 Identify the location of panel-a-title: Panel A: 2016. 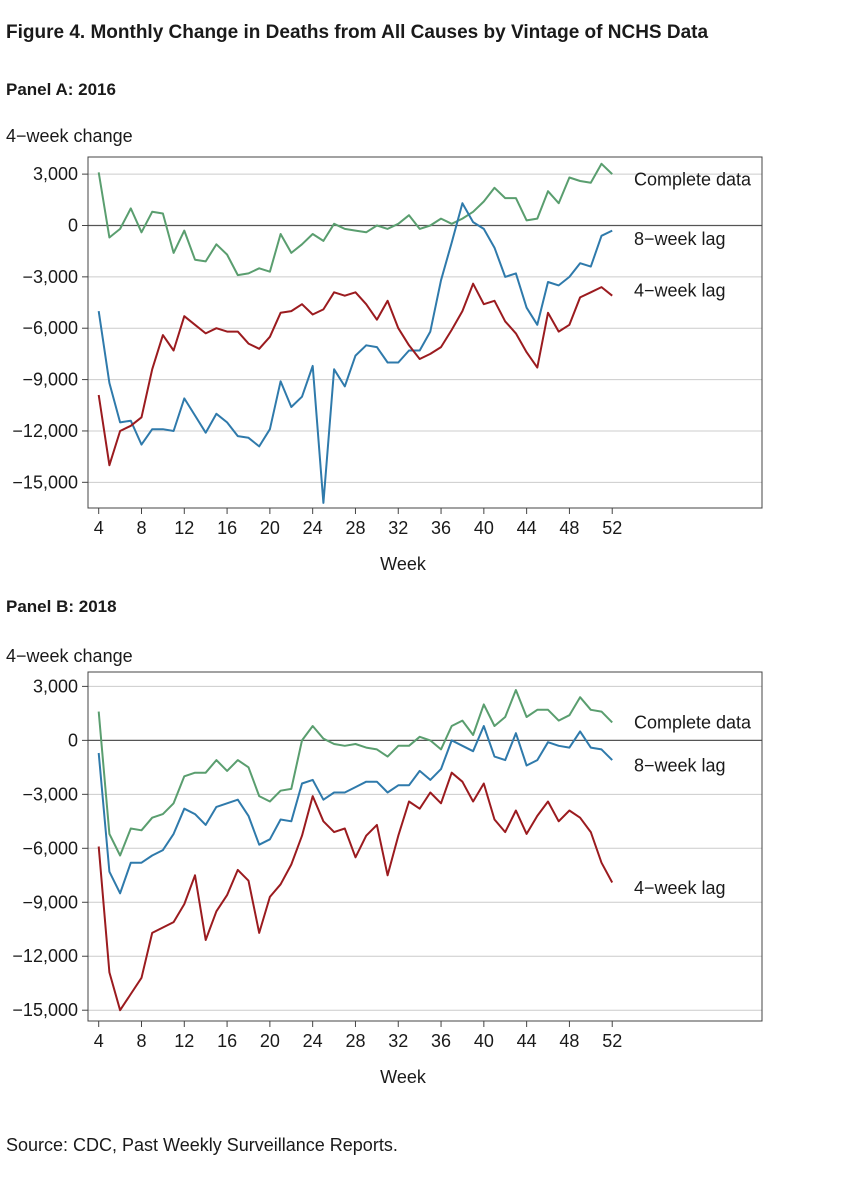
(61, 89).